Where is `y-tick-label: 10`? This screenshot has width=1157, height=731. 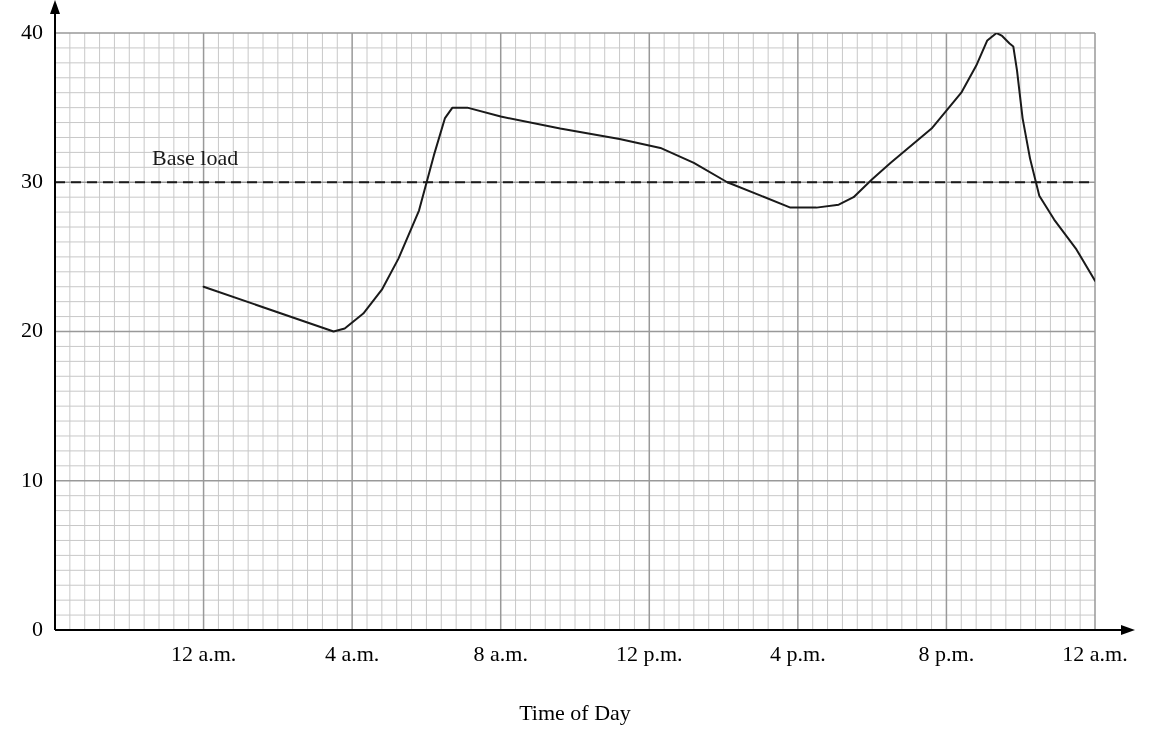 y-tick-label: 10 is located at coordinates (32, 479).